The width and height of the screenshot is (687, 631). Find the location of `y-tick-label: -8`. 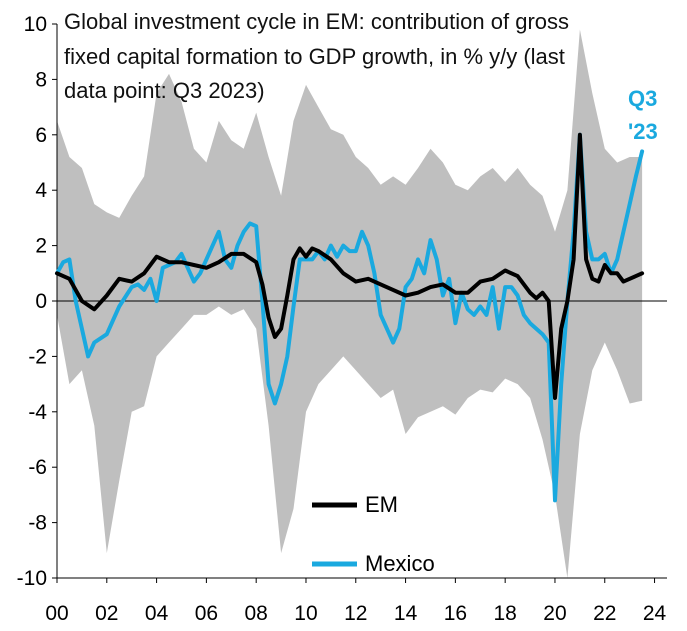

y-tick-label: -8 is located at coordinates (37, 523).